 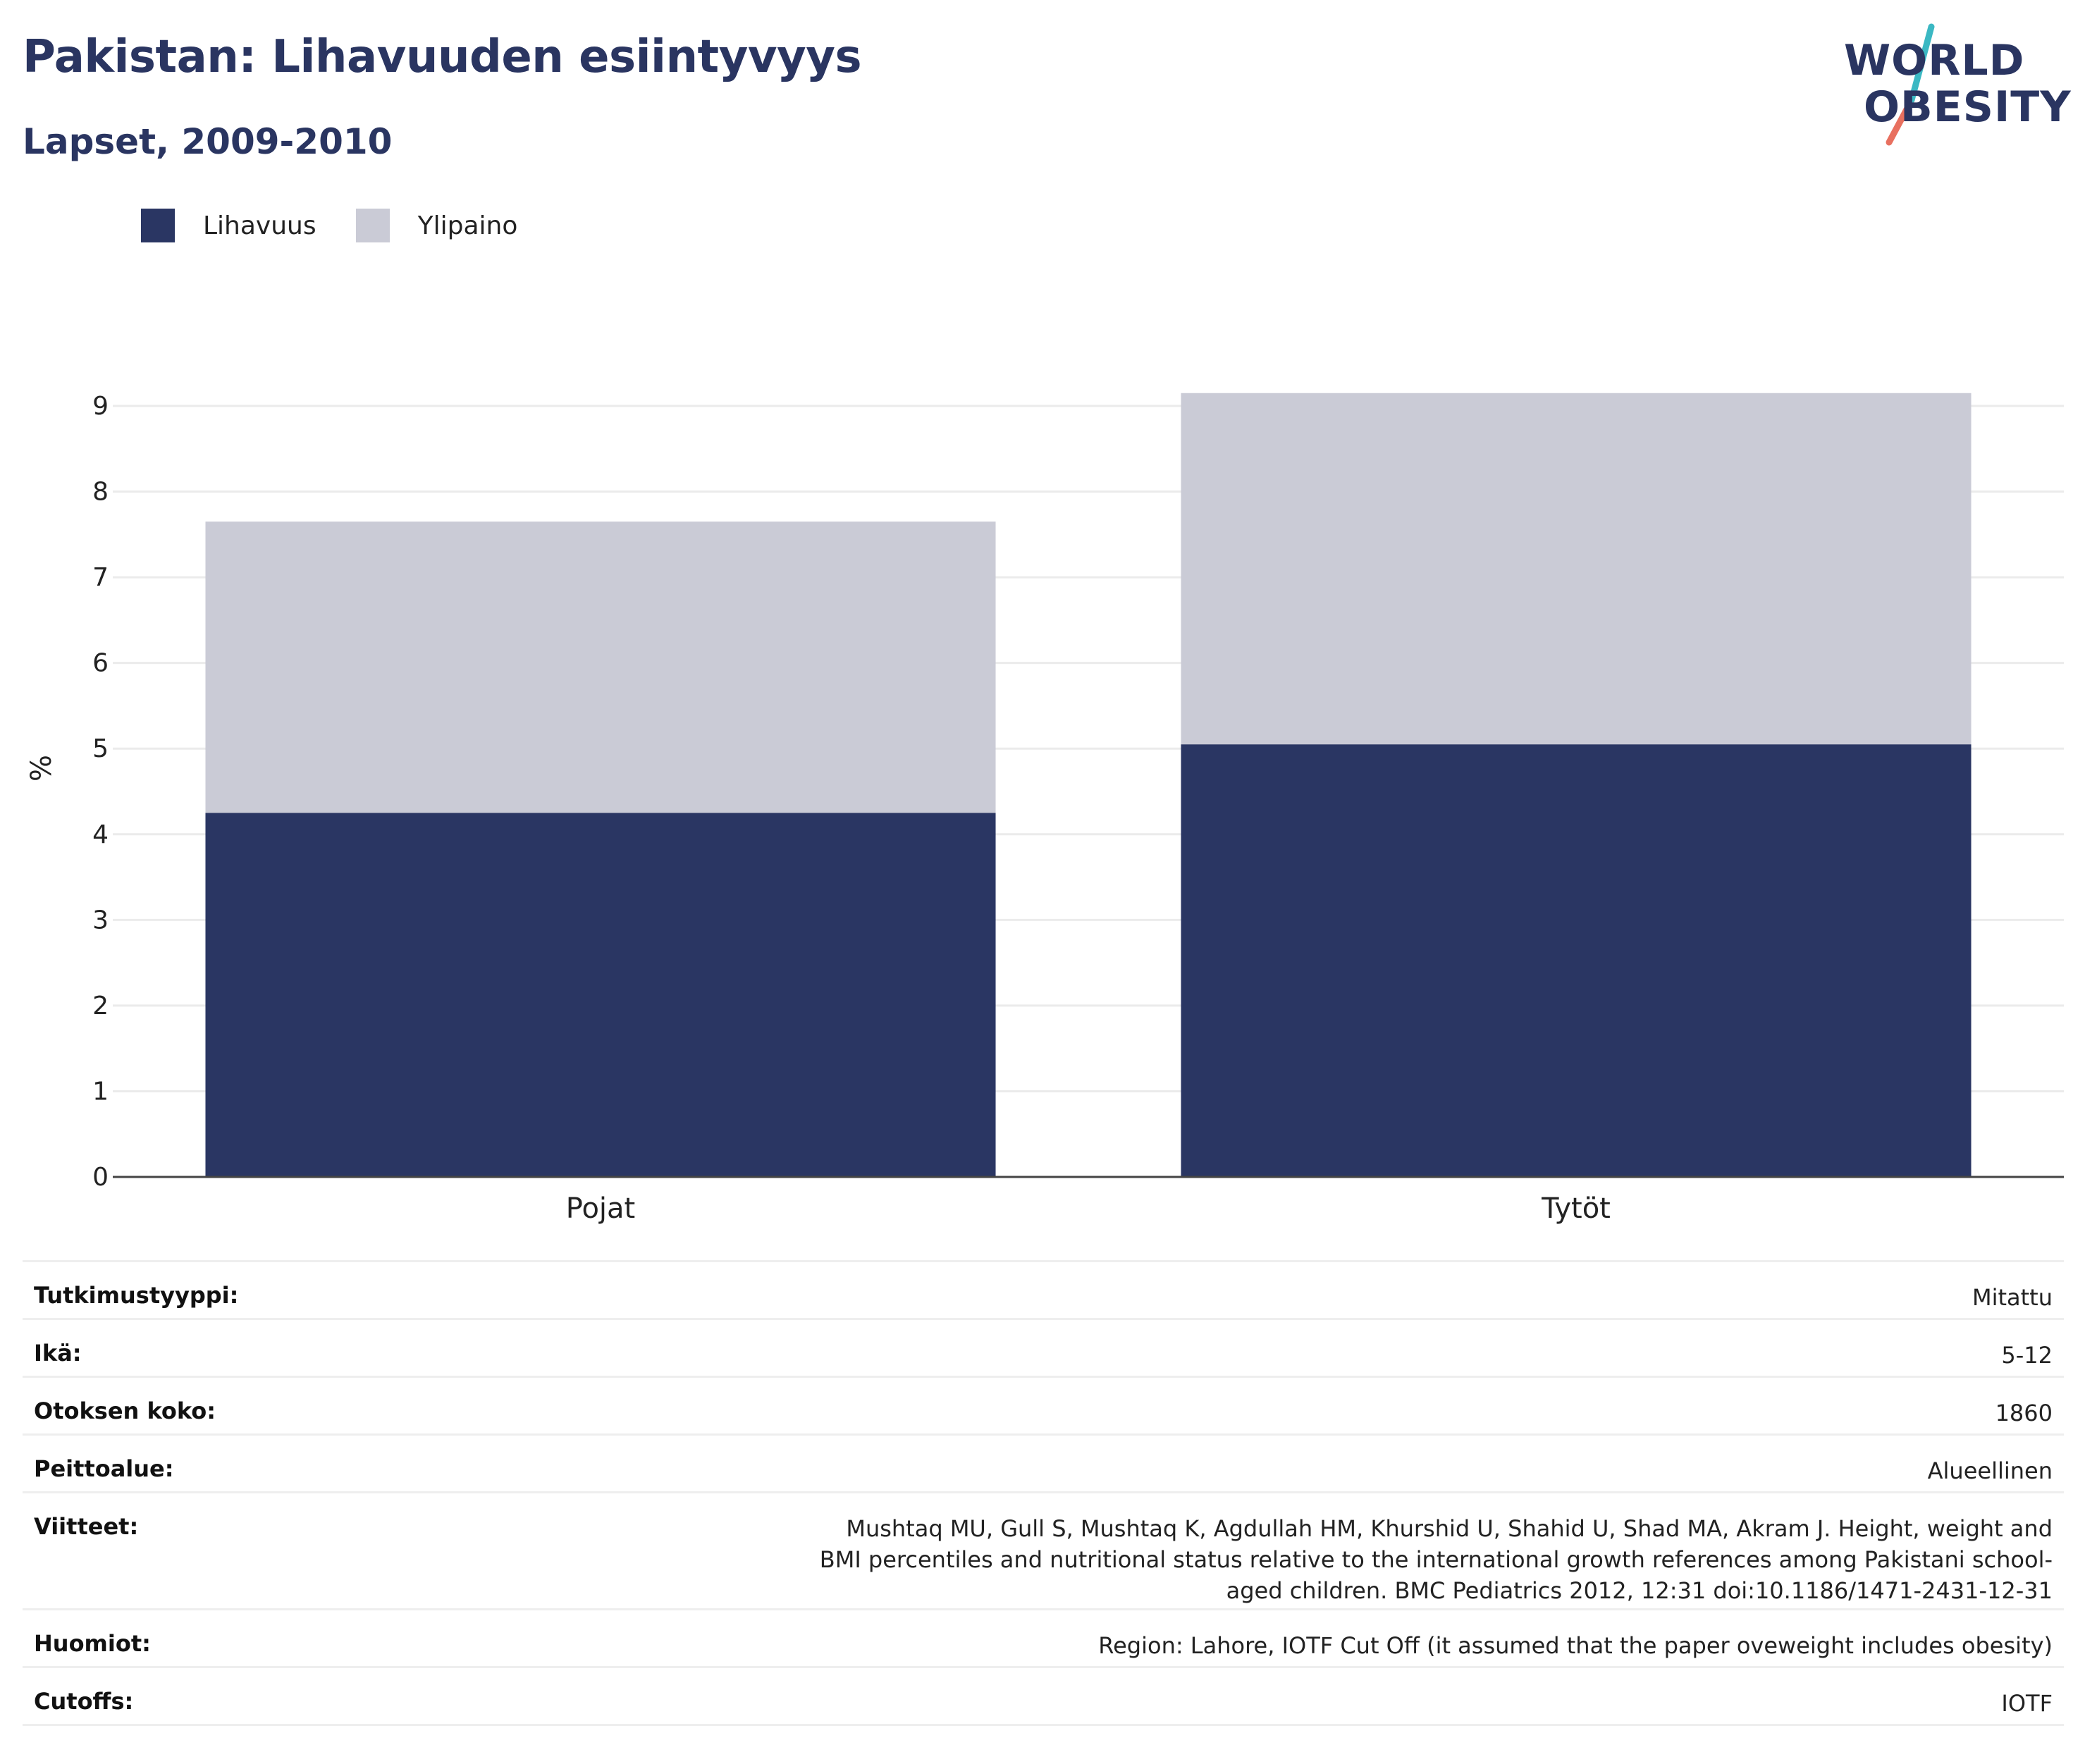 I want to click on info-row: Ikä: 5-12, so click(x=1043, y=1348).